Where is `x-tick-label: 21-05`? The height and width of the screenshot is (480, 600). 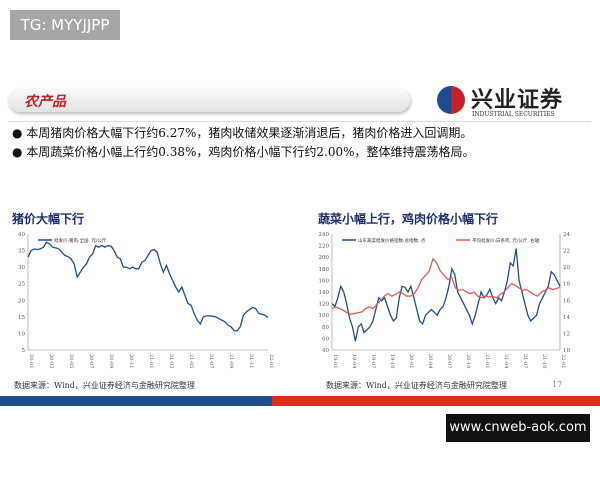 x-tick-label: 21-05 is located at coordinates (191, 361).